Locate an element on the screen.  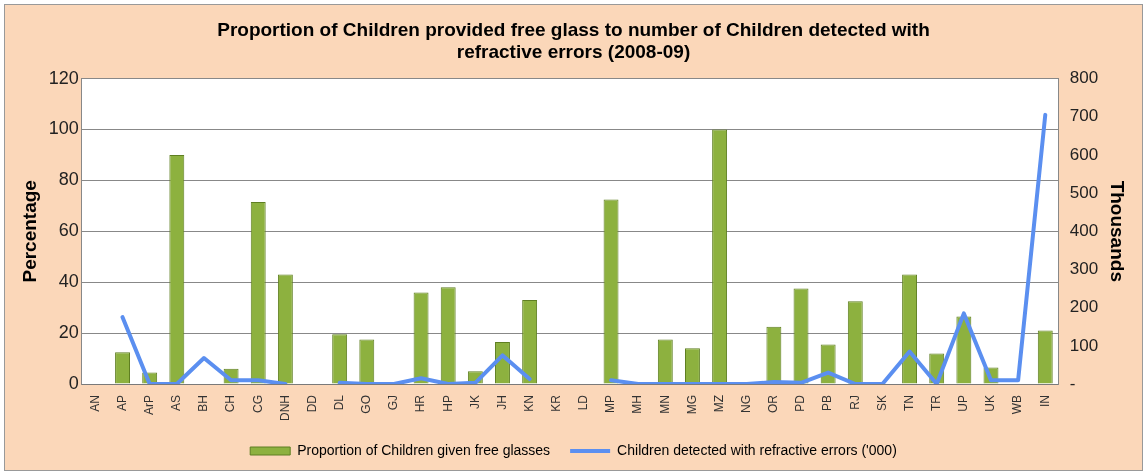
x-tick-label: KR is located at coordinates (556, 403).